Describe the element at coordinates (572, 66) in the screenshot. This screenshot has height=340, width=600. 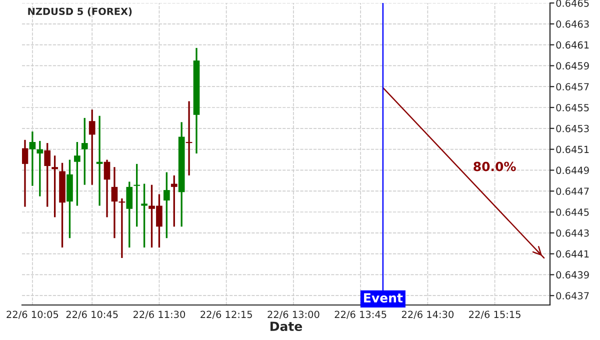
I see `y-tick-label: 0.6459` at that location.